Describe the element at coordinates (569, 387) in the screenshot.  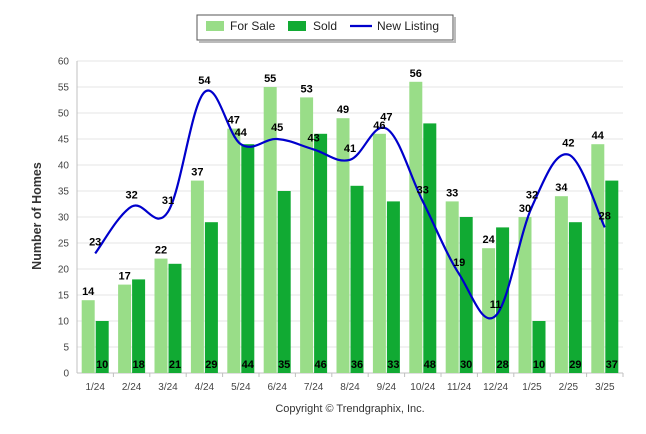
I see `x-tick-label: 2/25` at that location.